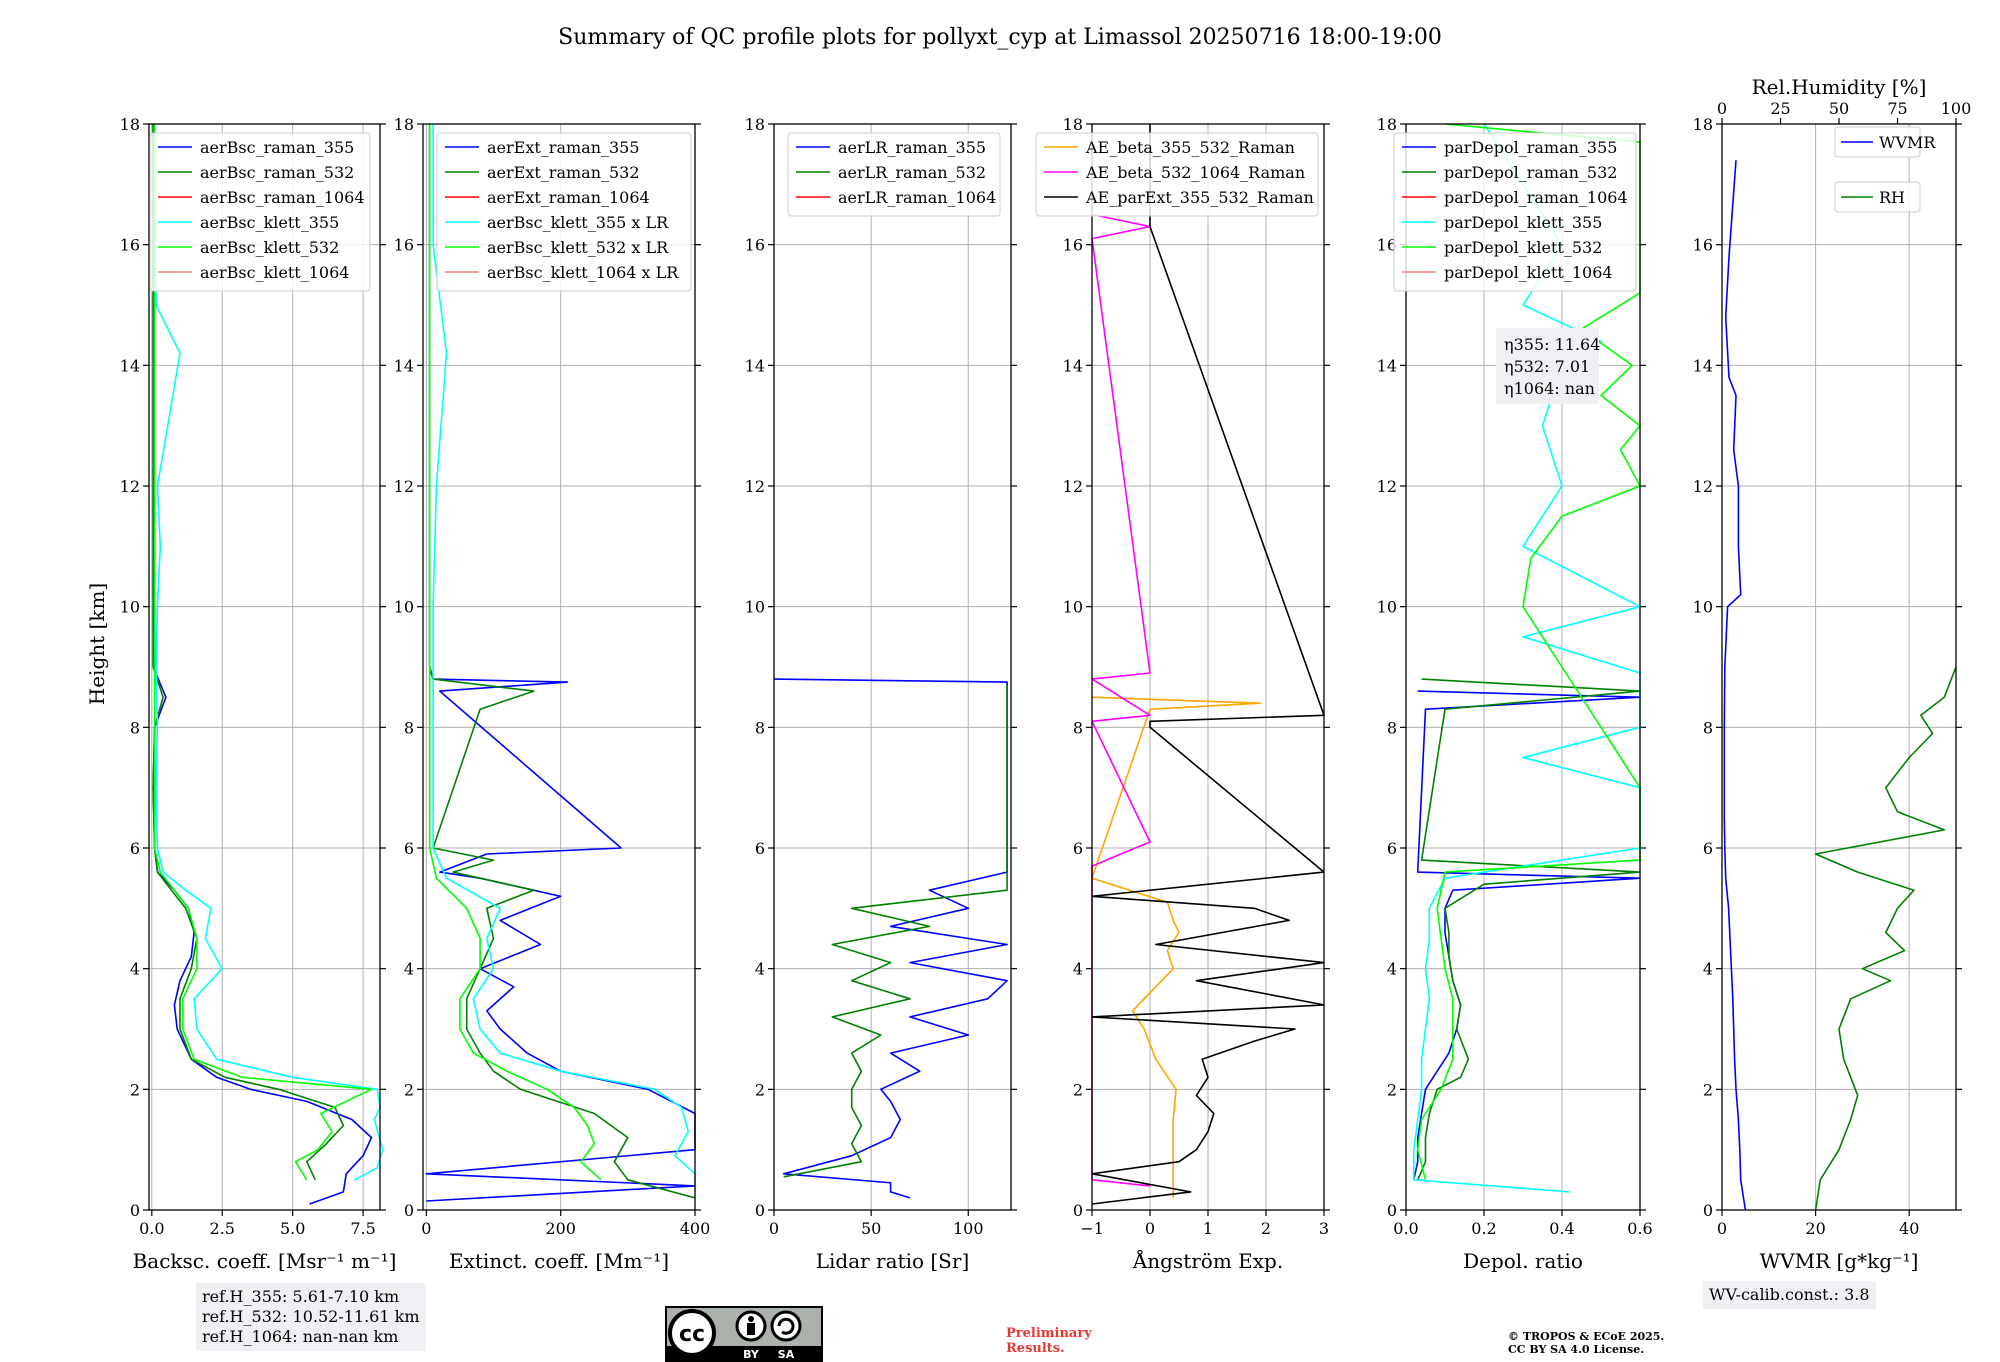  Describe the element at coordinates (1523, 1261) in the screenshot. I see `x-axis-label: Depol. ratio` at that location.